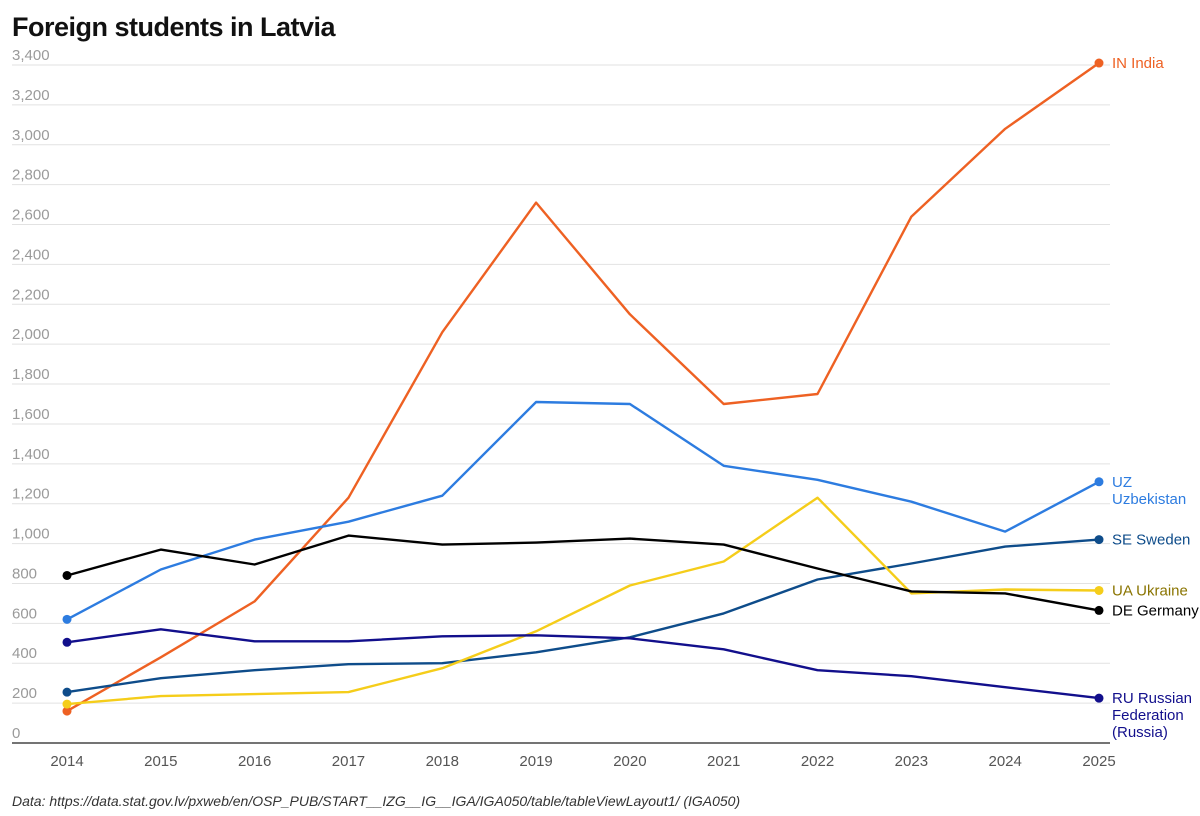  I want to click on series-end-label: DE Germany, so click(1155, 610).